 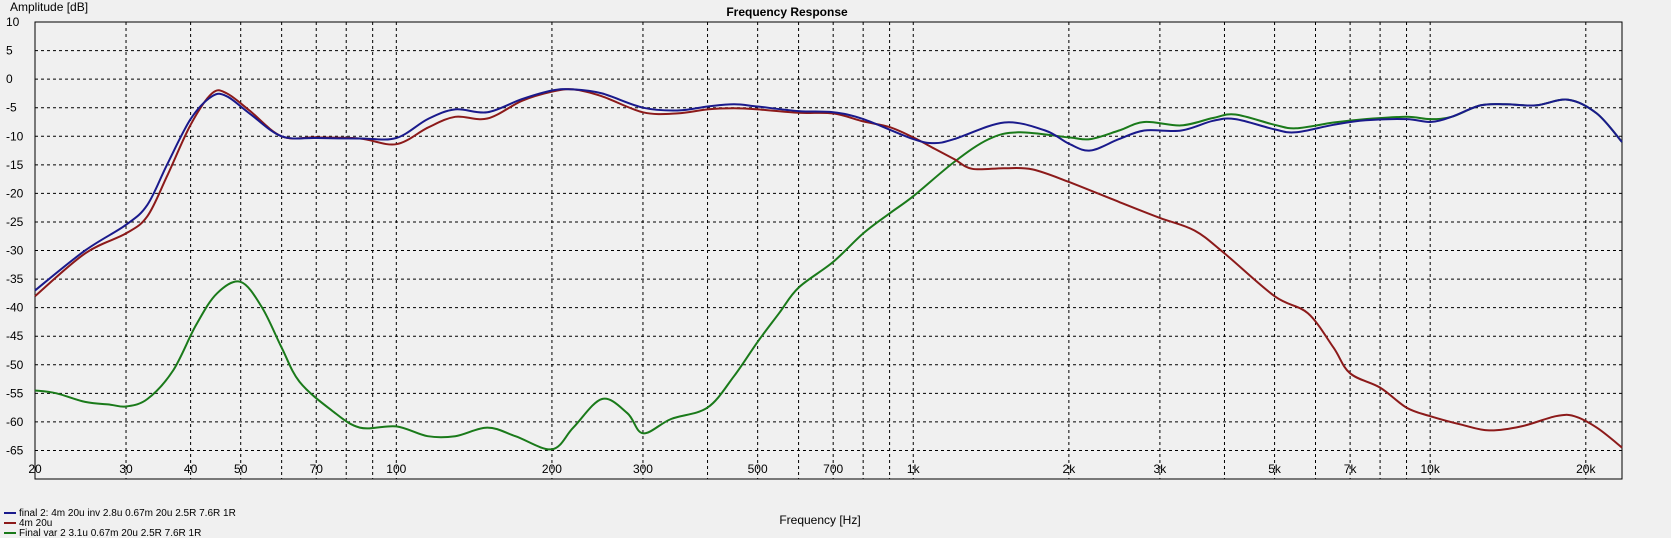 What do you see at coordinates (914, 469) in the screenshot?
I see `x-tick-label: 1k` at bounding box center [914, 469].